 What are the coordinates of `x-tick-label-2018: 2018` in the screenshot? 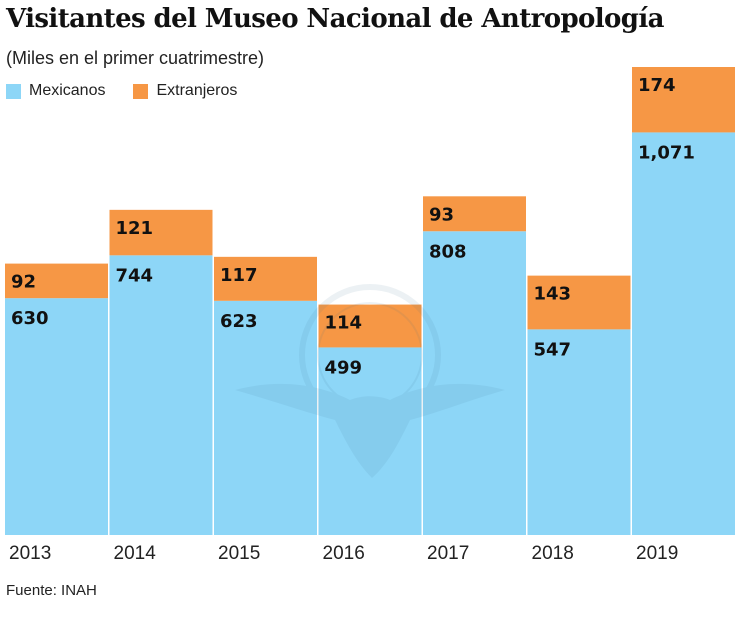 It's located at (553, 553).